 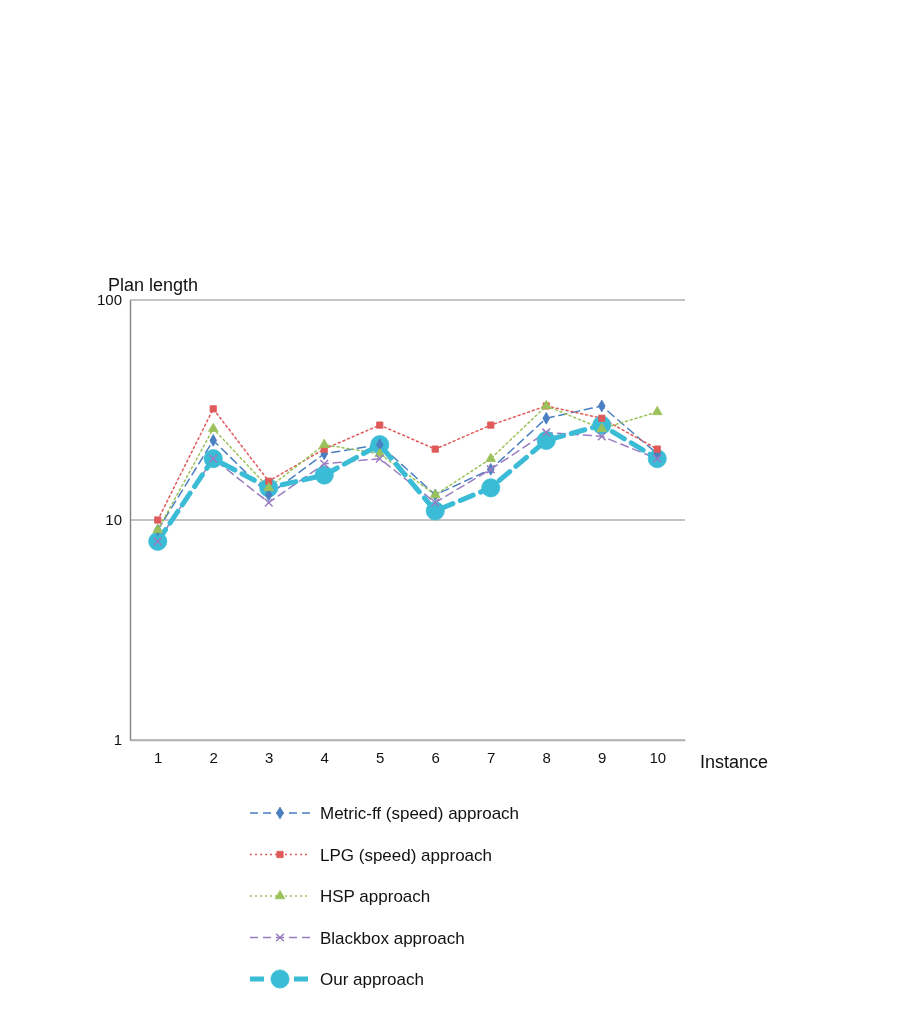 What do you see at coordinates (435, 757) in the screenshot?
I see `x-tick-label: 6` at bounding box center [435, 757].